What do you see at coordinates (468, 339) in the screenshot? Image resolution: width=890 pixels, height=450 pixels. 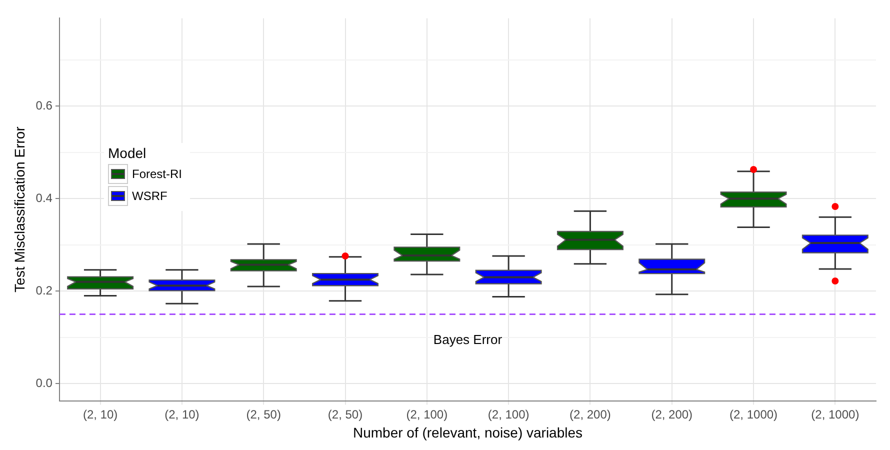 I see `ref-line-label: Bayes Error` at bounding box center [468, 339].